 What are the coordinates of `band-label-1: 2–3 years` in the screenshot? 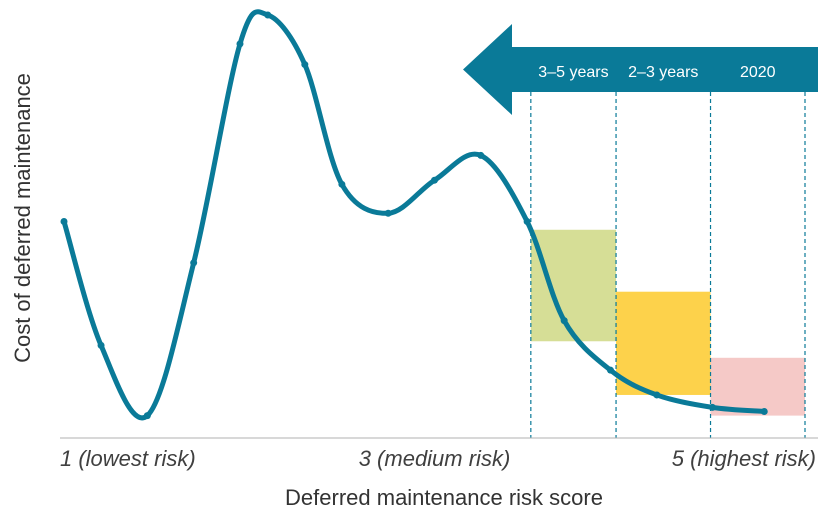 It's located at (663, 72).